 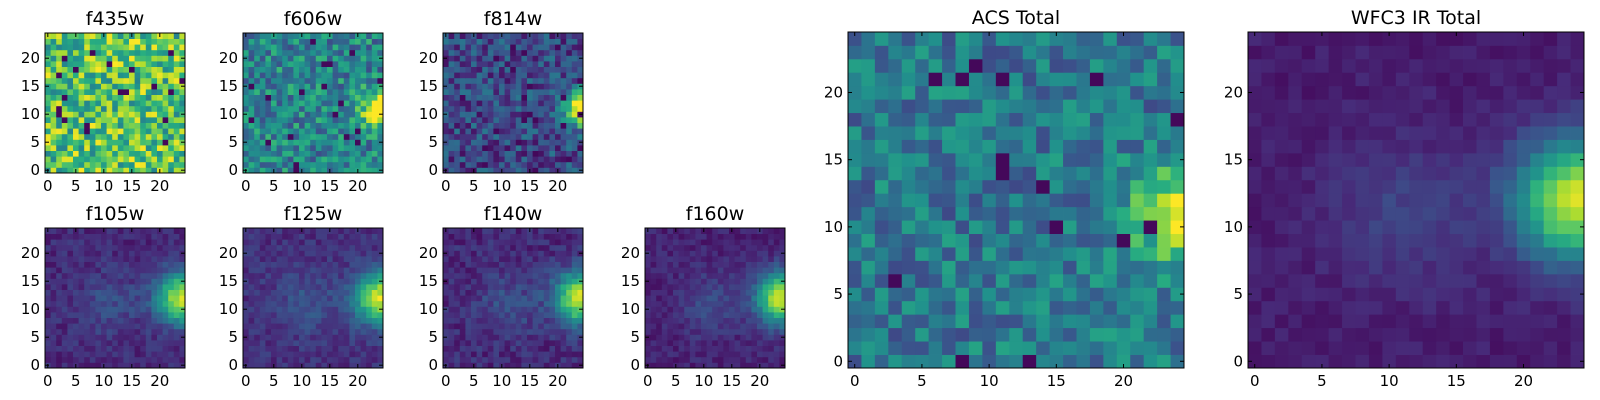 I want to click on y-tick-label: 20, so click(x=30, y=58).